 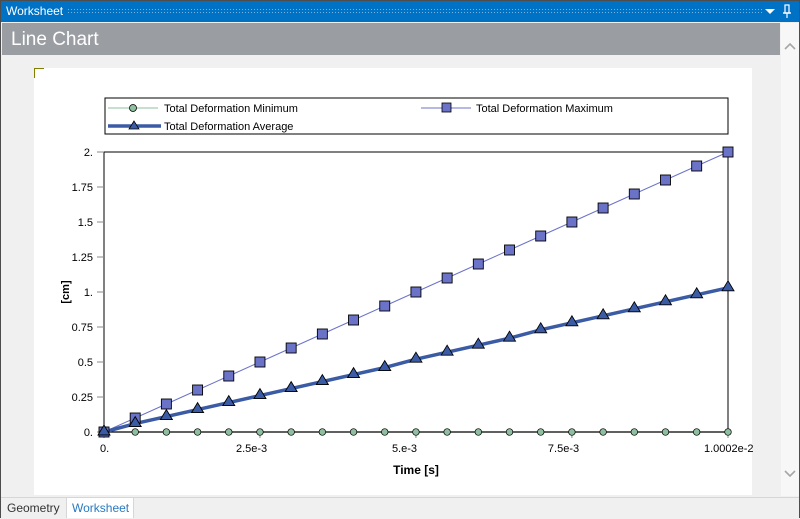 What do you see at coordinates (66, 292) in the screenshot?
I see `y-axis-label: [cm]` at bounding box center [66, 292].